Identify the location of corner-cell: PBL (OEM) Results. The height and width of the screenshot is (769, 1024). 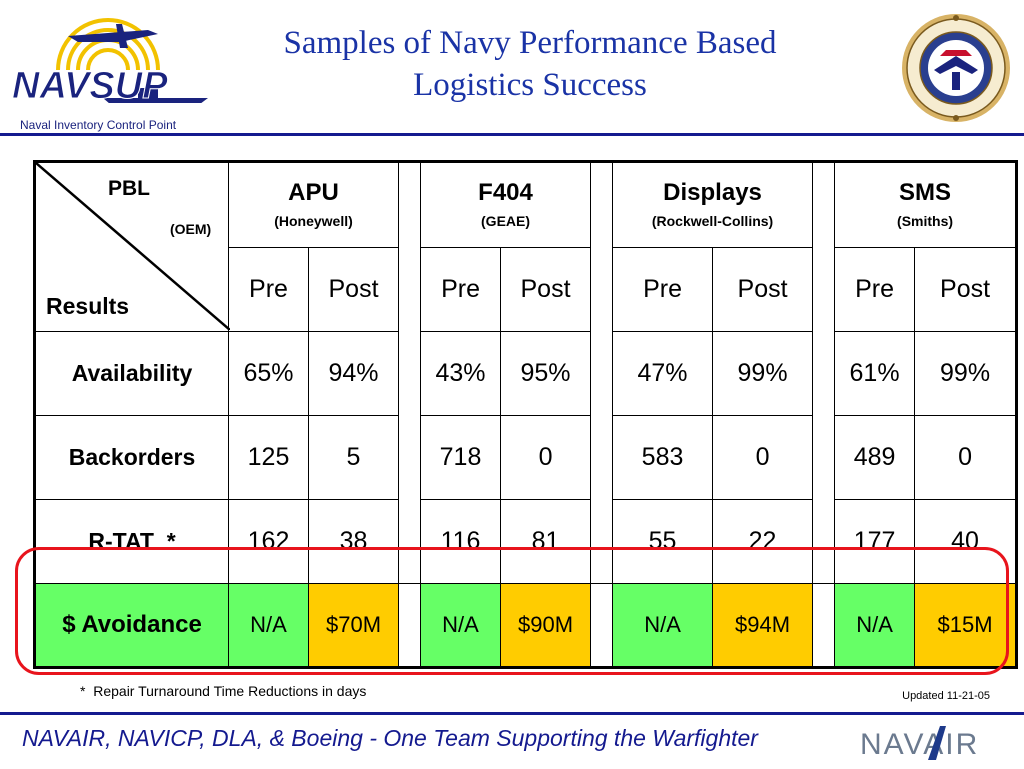
(132, 246).